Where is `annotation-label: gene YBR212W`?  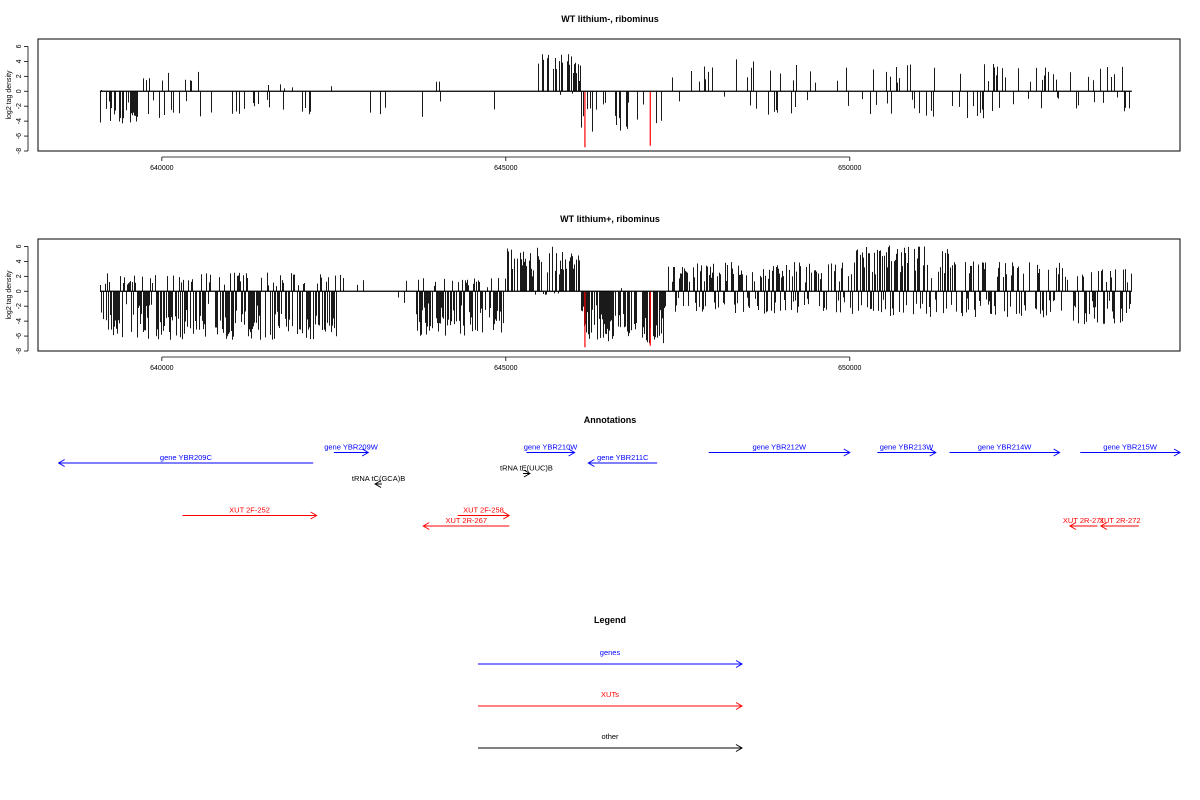
annotation-label: gene YBR212W is located at coordinates (779, 447).